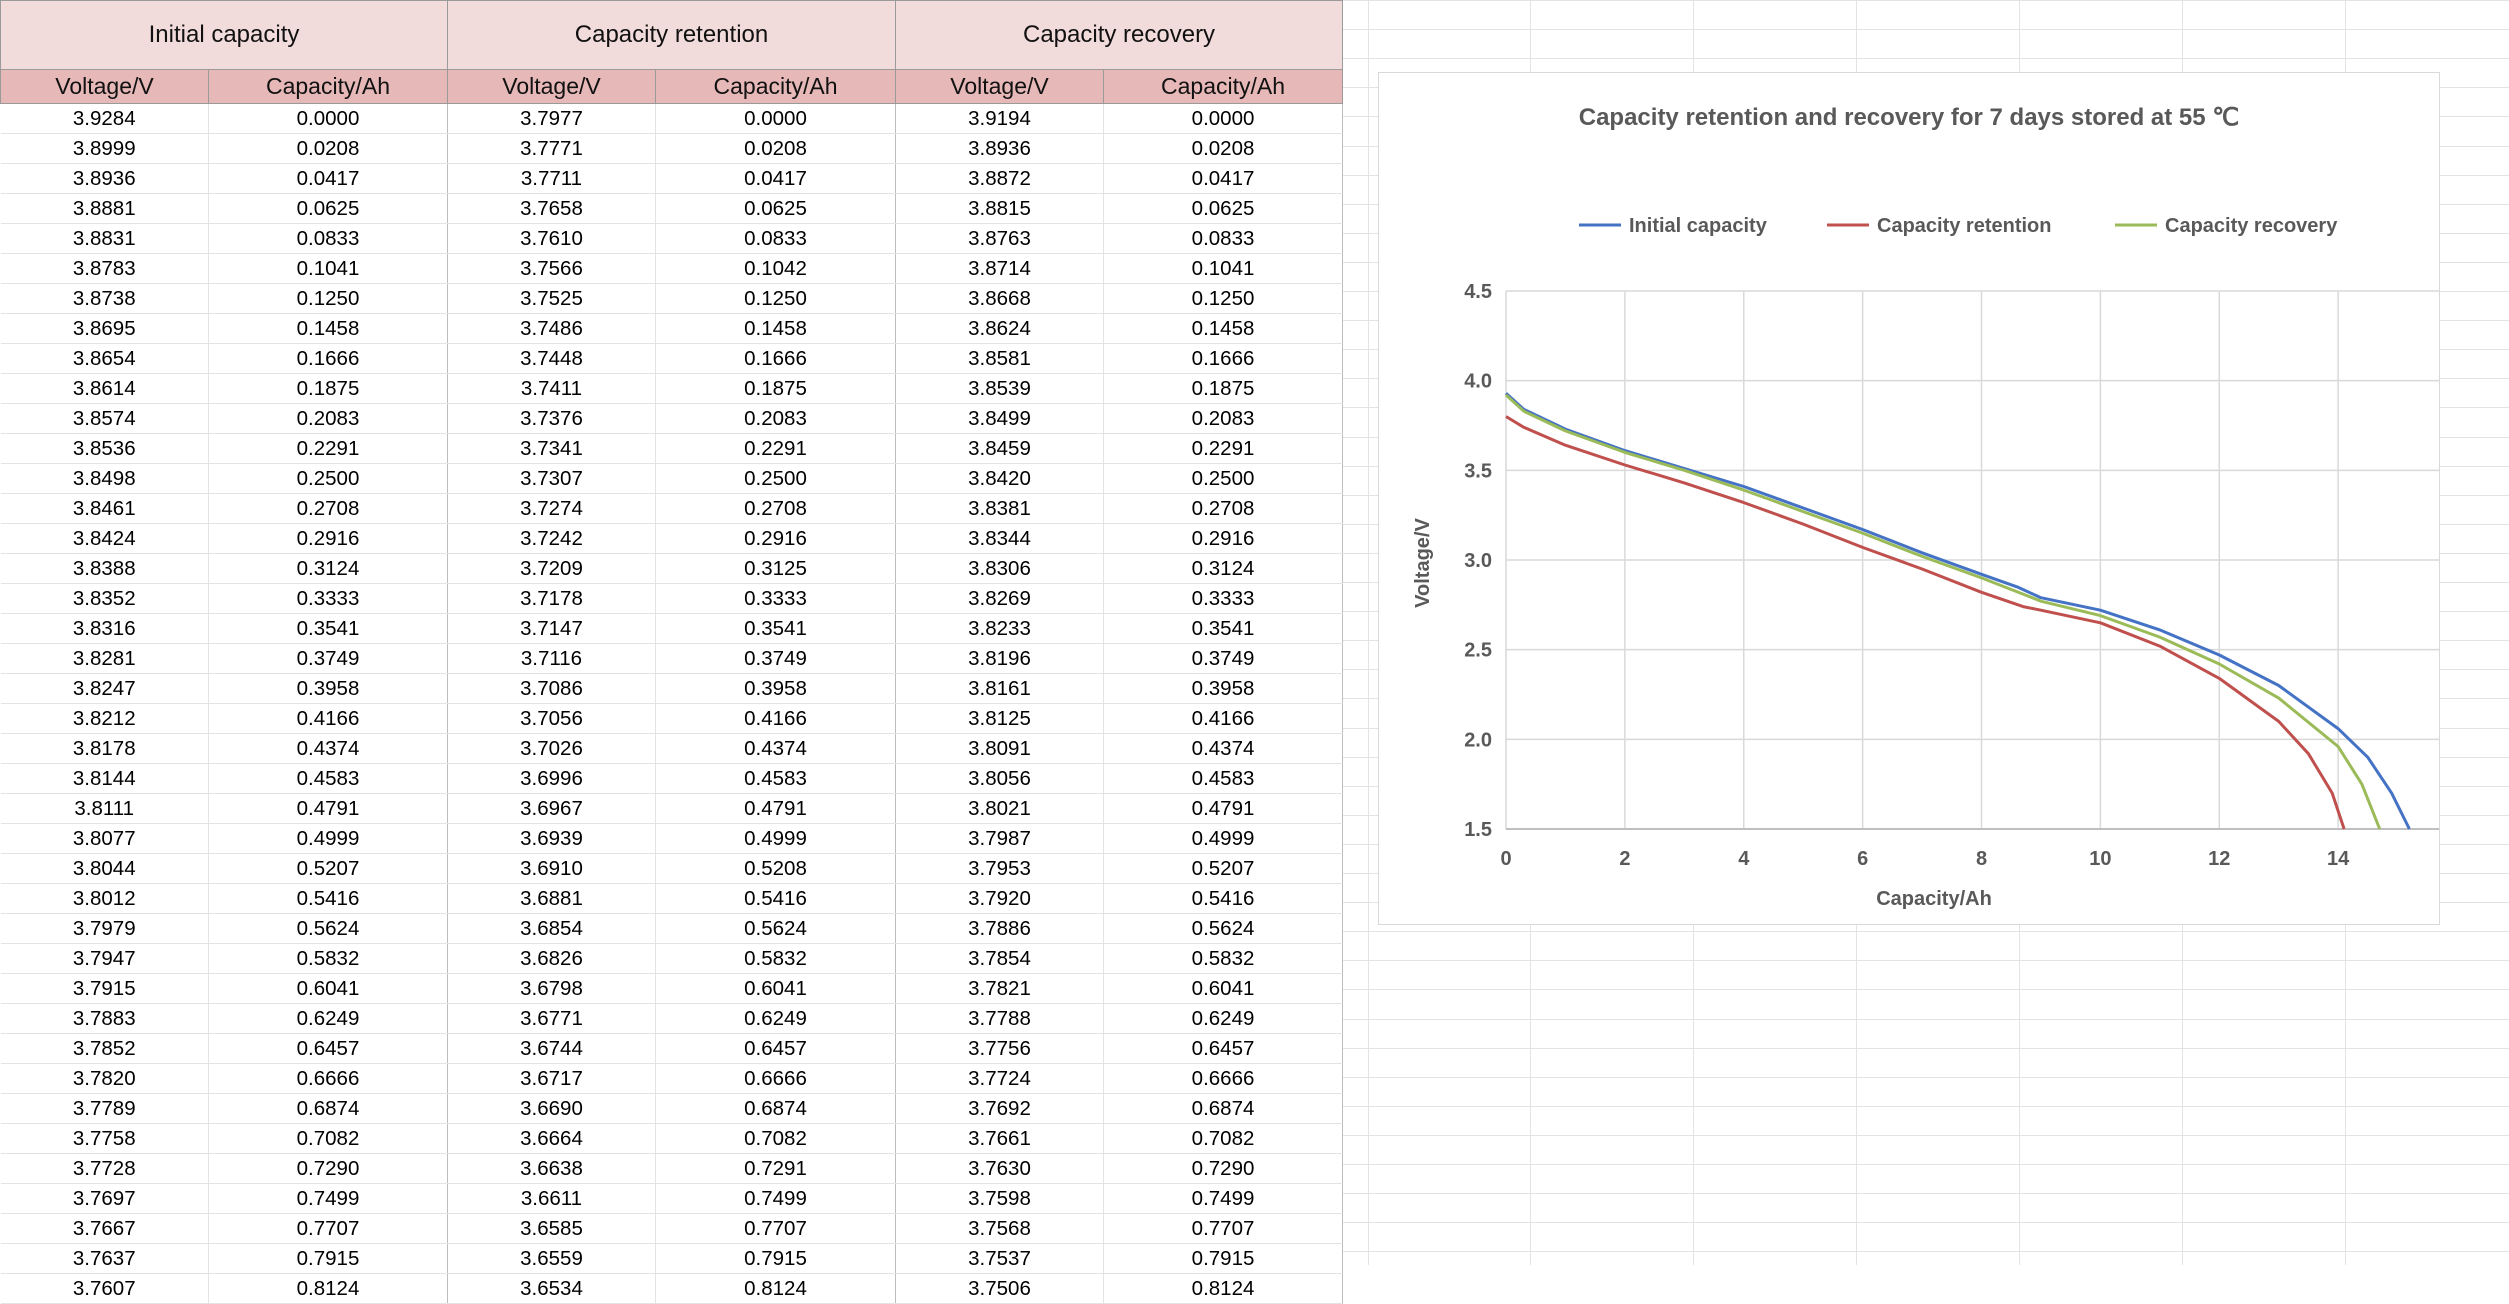  What do you see at coordinates (1000, 628) in the screenshot?
I see `table-cell: 3.8233` at bounding box center [1000, 628].